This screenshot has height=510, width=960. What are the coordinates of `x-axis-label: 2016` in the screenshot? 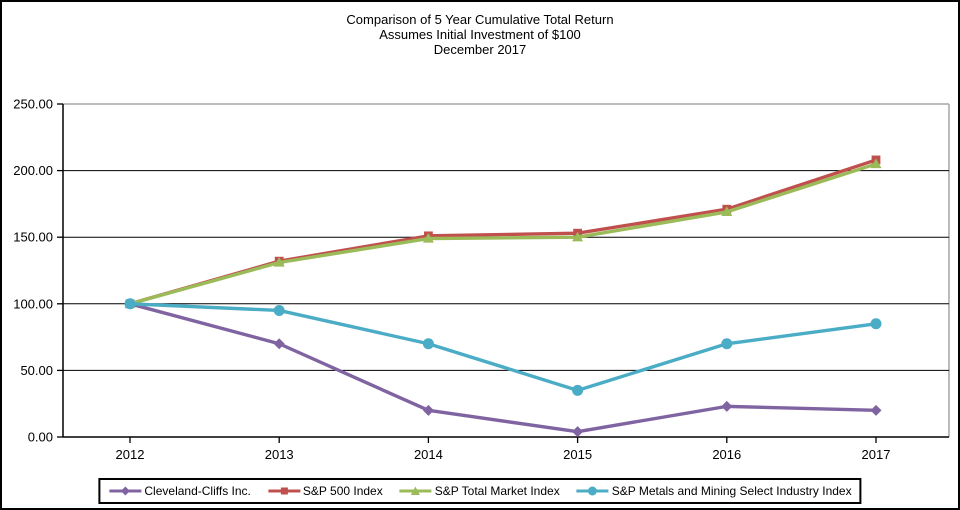 It's located at (726, 454).